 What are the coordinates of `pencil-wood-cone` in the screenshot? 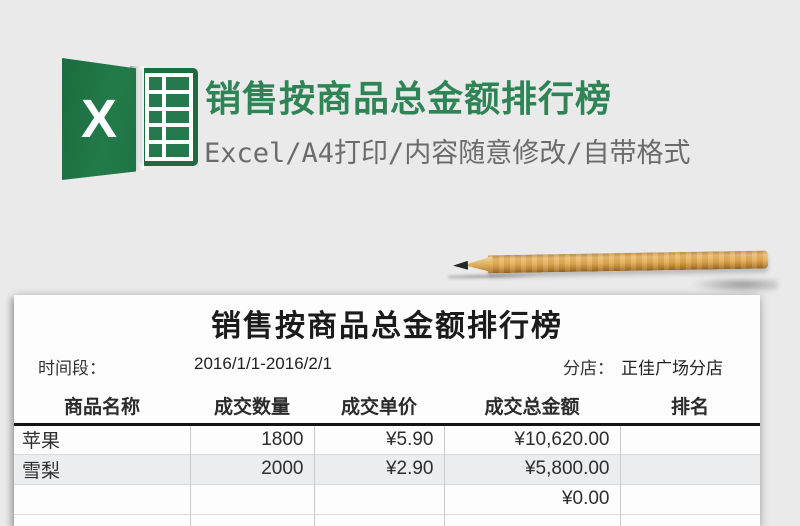 It's located at (478, 264).